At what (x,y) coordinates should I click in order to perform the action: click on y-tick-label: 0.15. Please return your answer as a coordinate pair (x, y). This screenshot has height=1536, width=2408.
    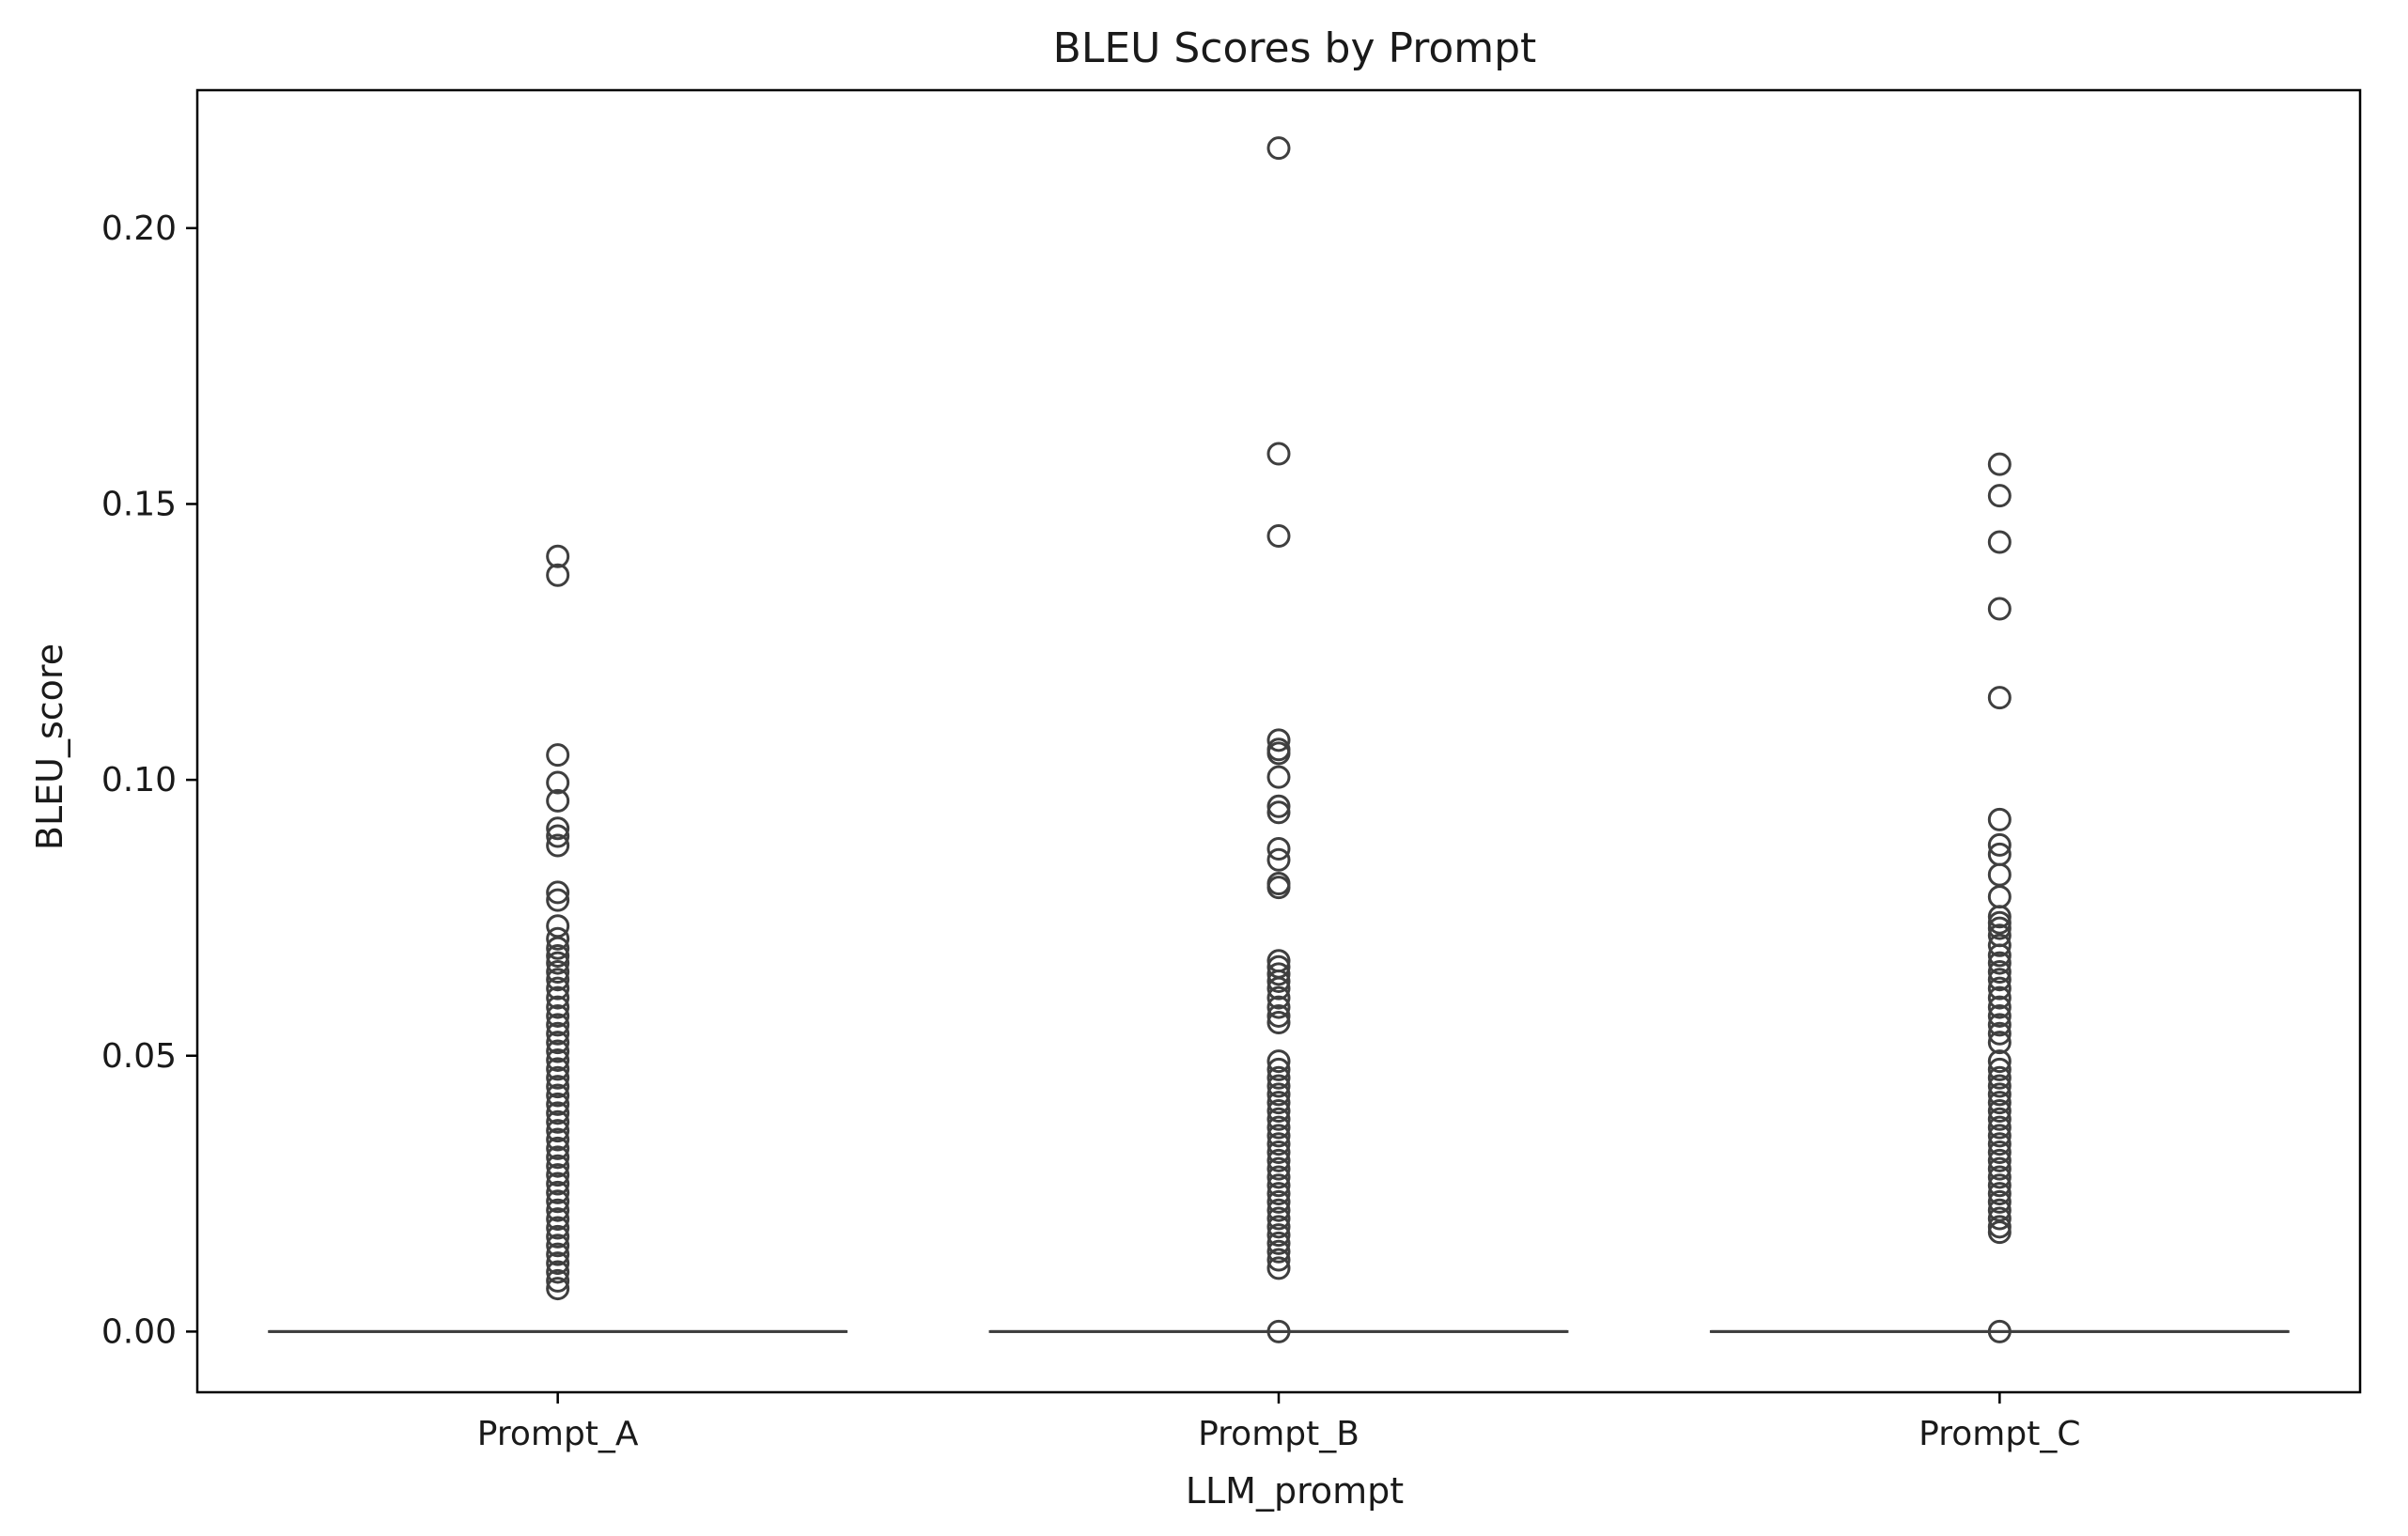
    Looking at the image, I should click on (139, 504).